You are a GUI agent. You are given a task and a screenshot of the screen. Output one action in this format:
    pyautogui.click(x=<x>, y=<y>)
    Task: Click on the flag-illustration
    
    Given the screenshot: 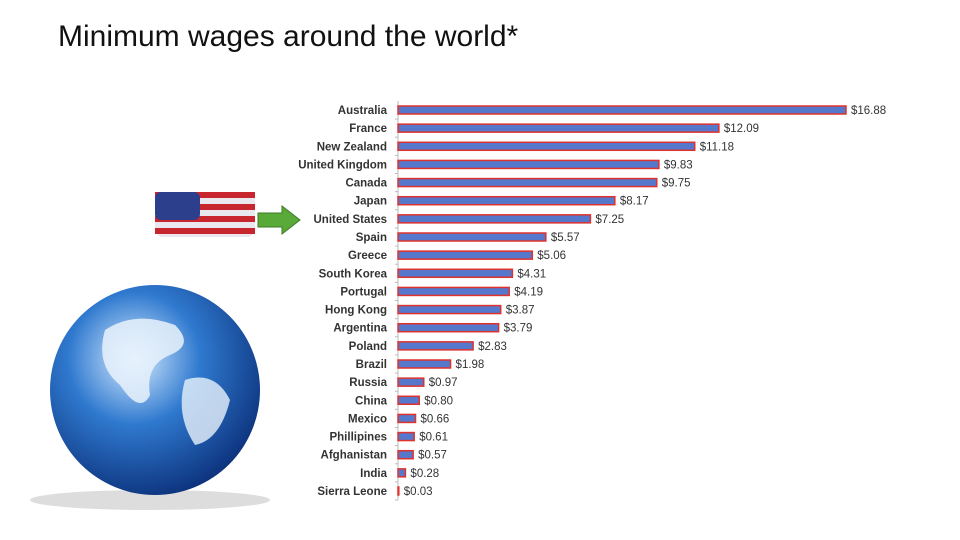 What is the action you would take?
    pyautogui.click(x=205, y=214)
    